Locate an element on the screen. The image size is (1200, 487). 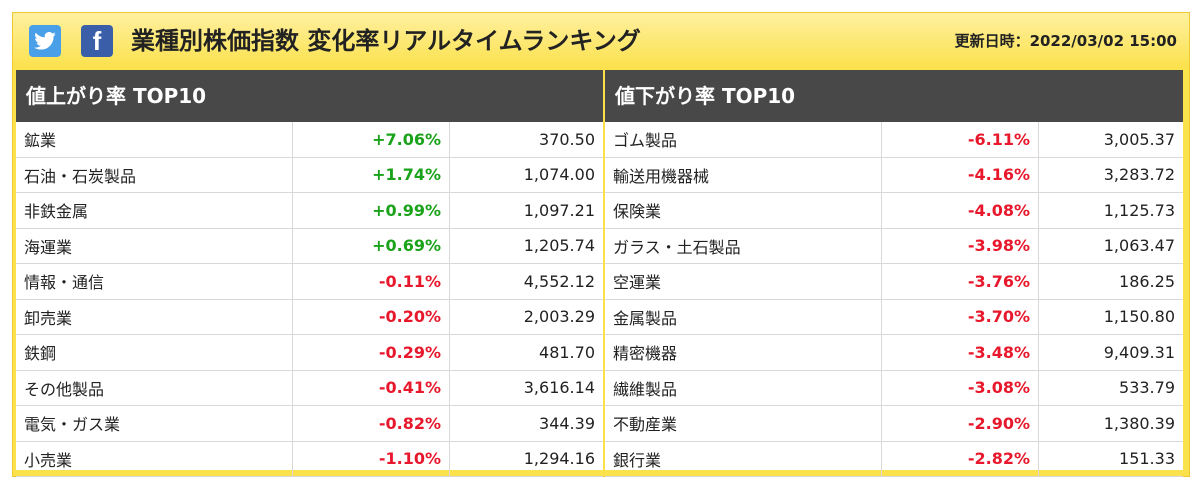
sector-name: 空運業 is located at coordinates (743, 281).